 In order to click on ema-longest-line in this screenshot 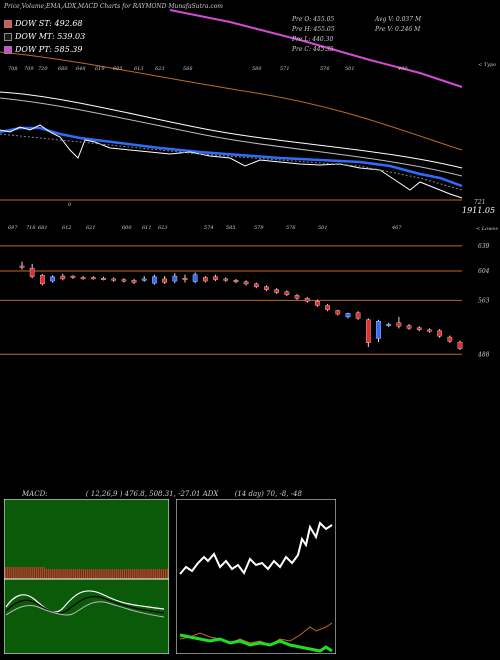, I will do `click(231, 101)`.